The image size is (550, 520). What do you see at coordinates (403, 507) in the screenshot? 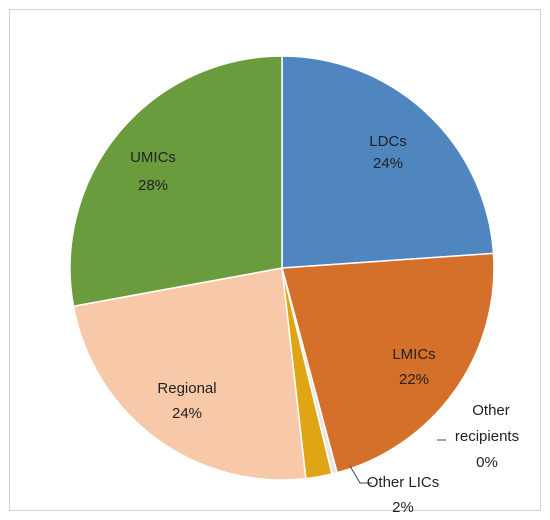
I see `slice-value-label: 2%` at bounding box center [403, 507].